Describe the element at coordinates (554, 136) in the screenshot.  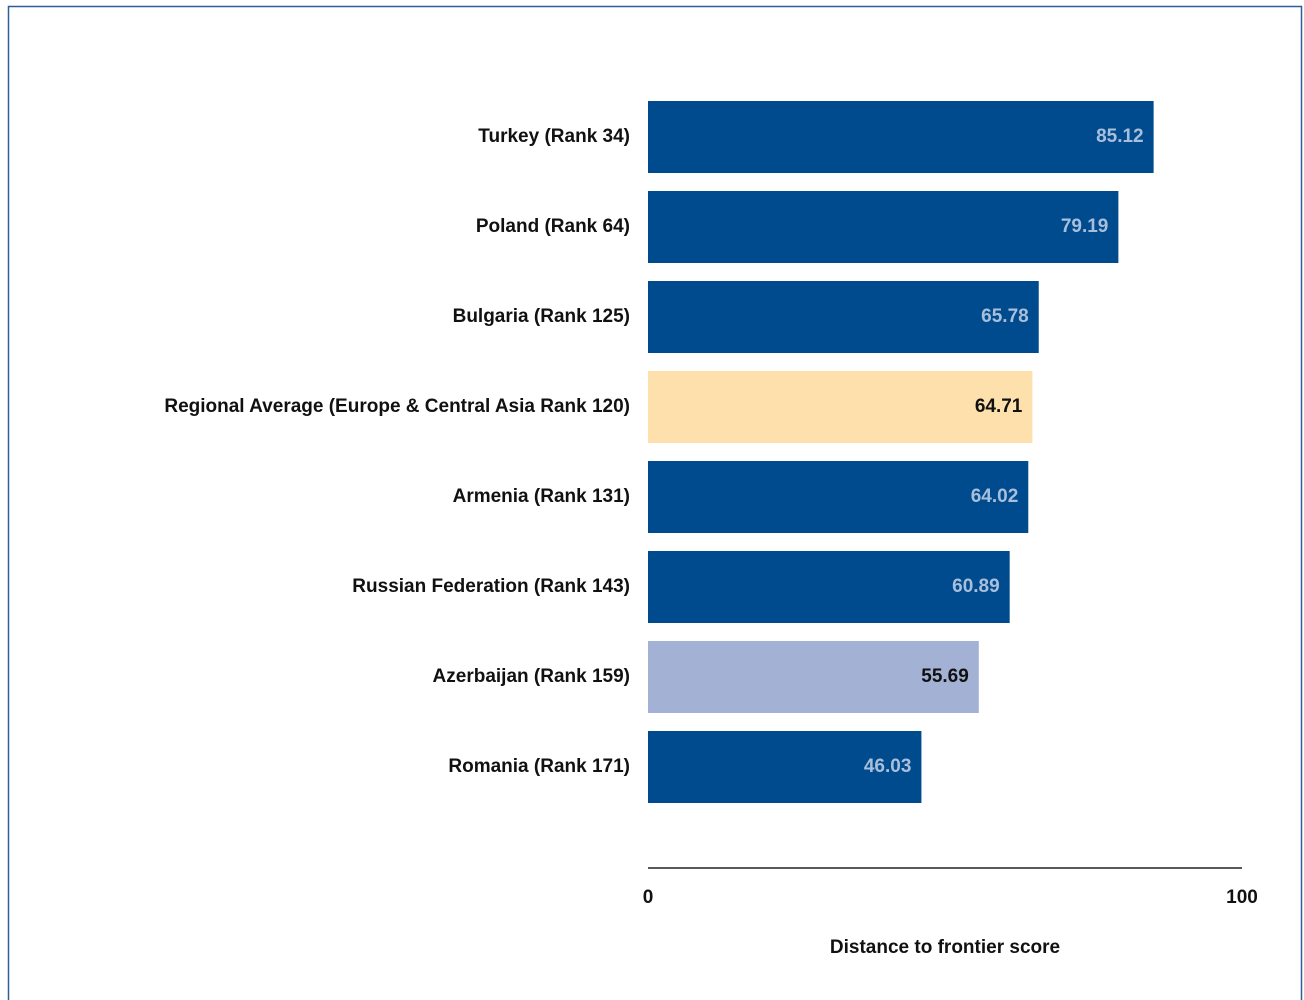
I see `category-label: Turkey (Rank 34)` at that location.